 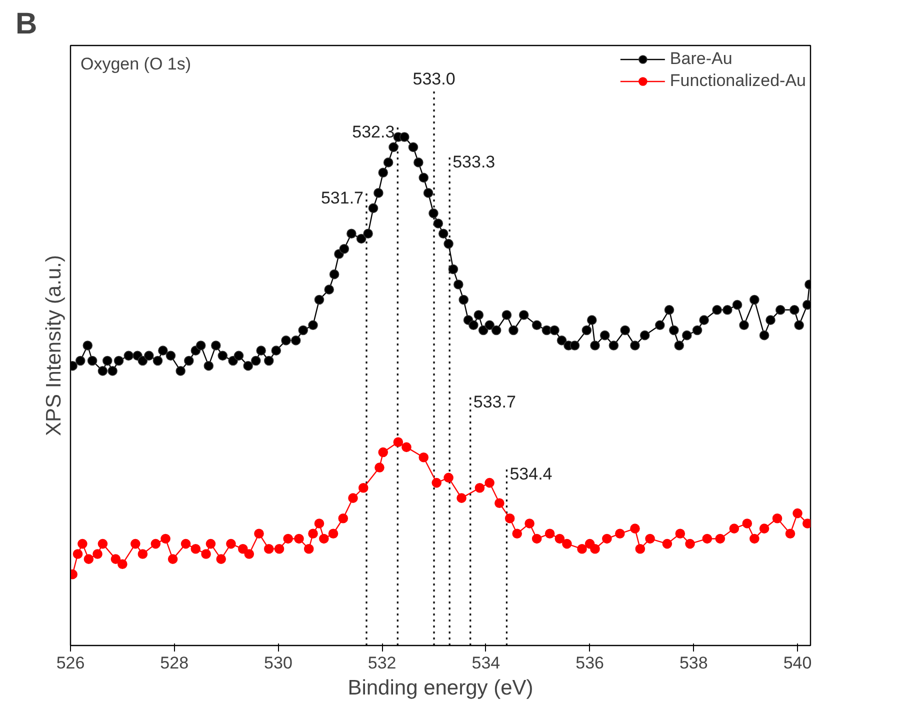 I want to click on x-tick-label: 532, so click(x=382, y=663).